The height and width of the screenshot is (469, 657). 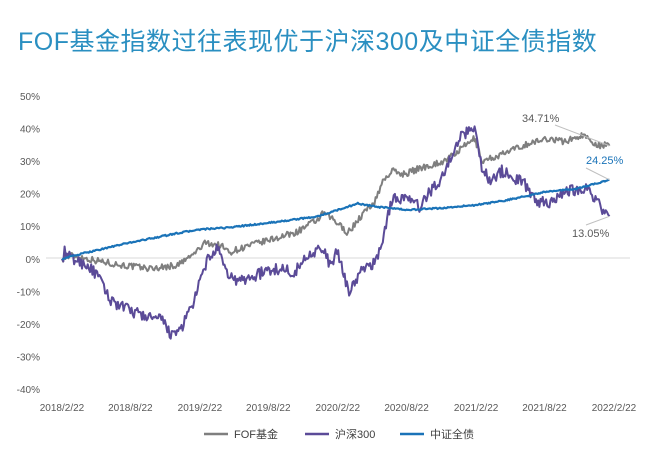 I want to click on legend-label: 中证全债, so click(x=452, y=434).